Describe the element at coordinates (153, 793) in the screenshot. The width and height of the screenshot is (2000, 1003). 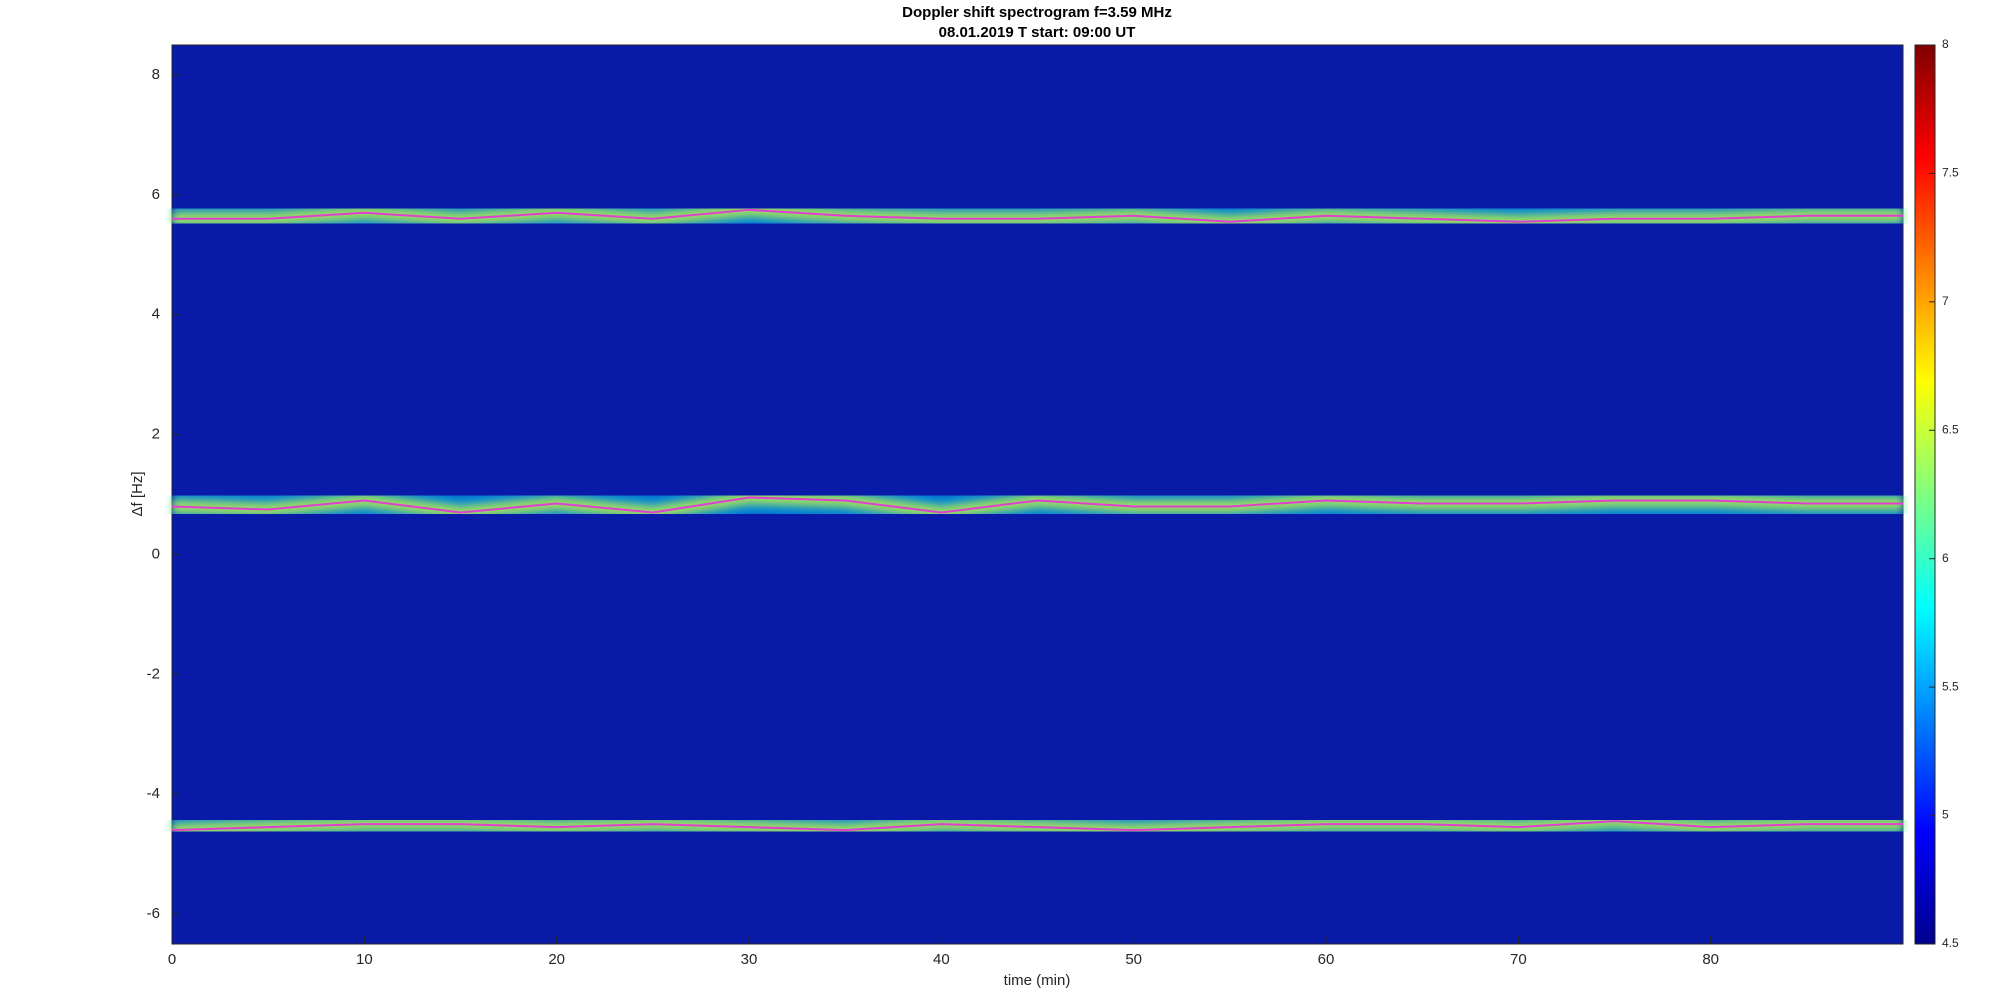
I see `y-tick-label: -4` at that location.